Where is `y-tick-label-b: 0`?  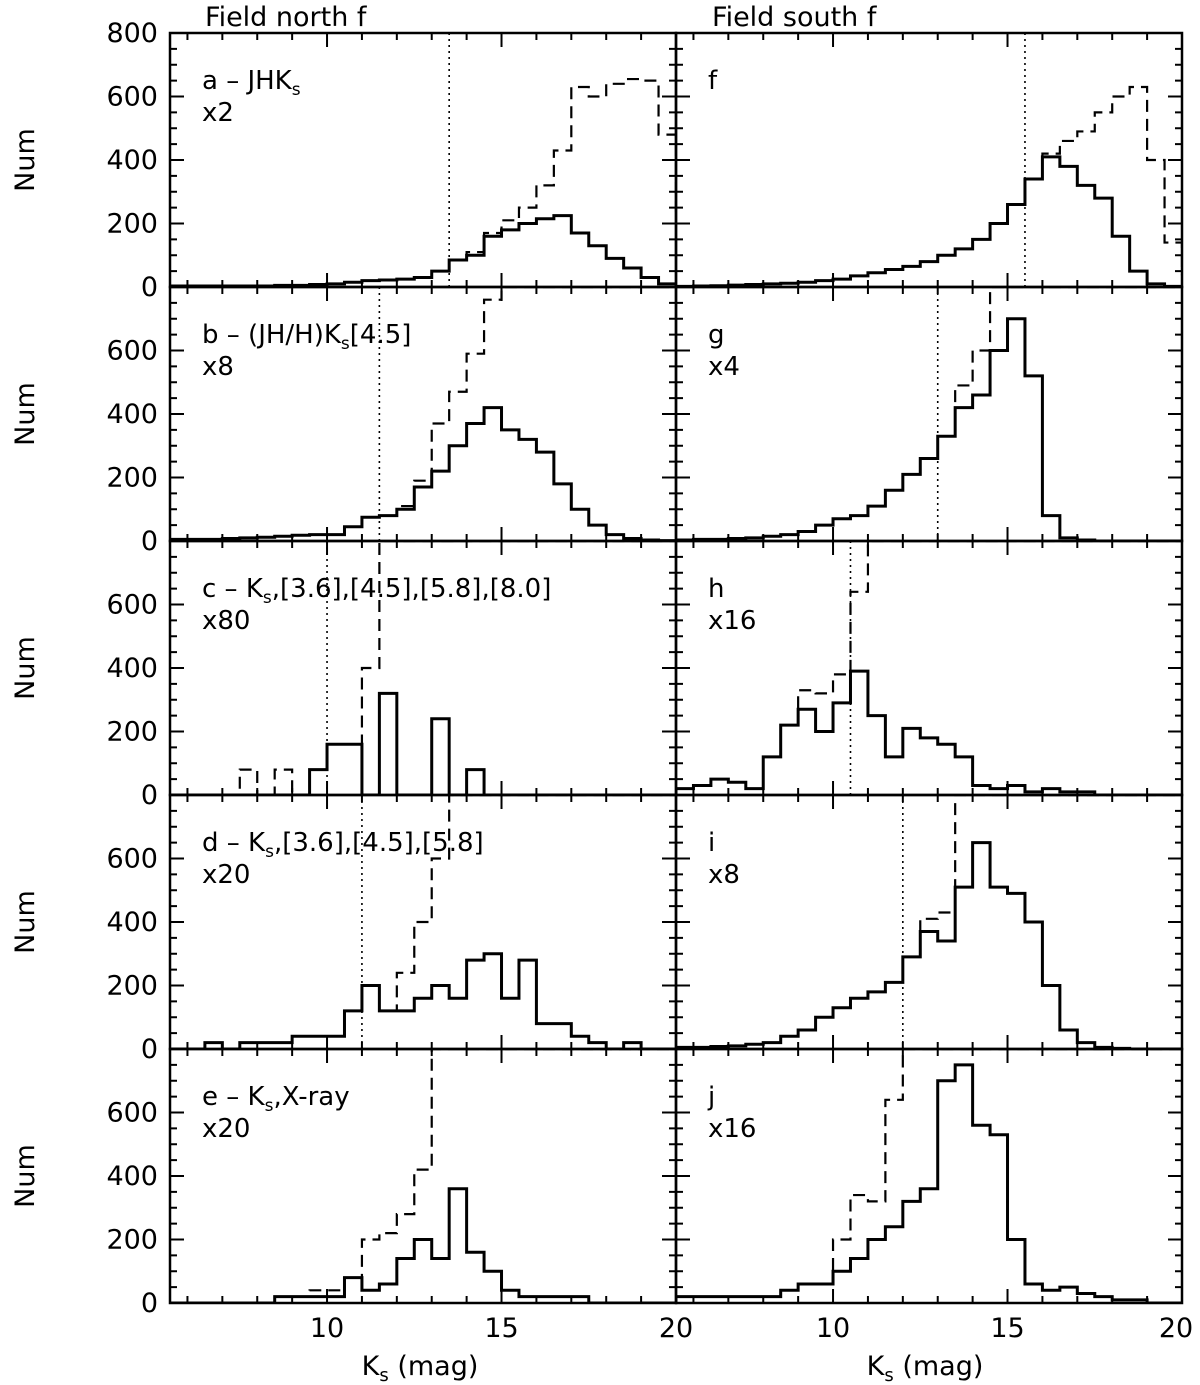 y-tick-label-b: 0 is located at coordinates (149, 541).